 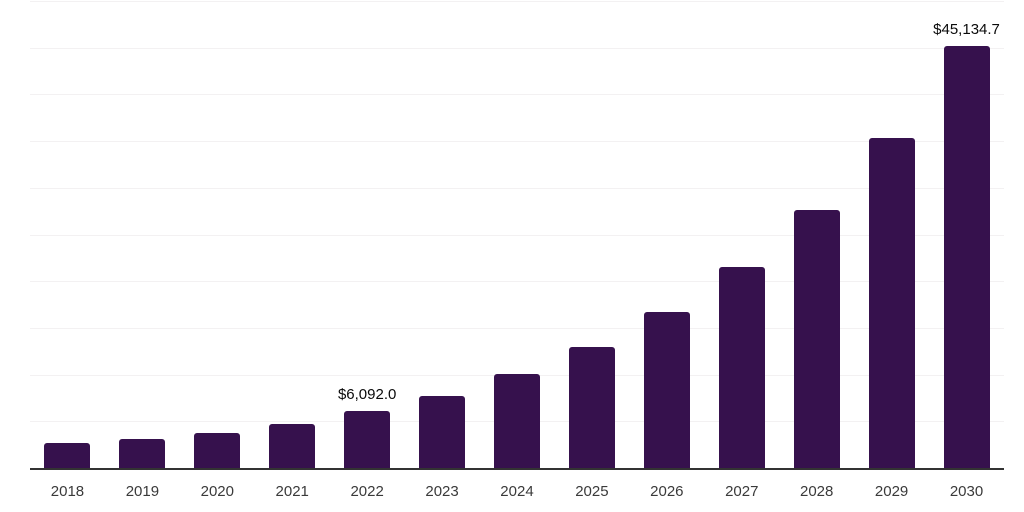 I want to click on bar-column-2030: $45,134.7, so click(x=966, y=234).